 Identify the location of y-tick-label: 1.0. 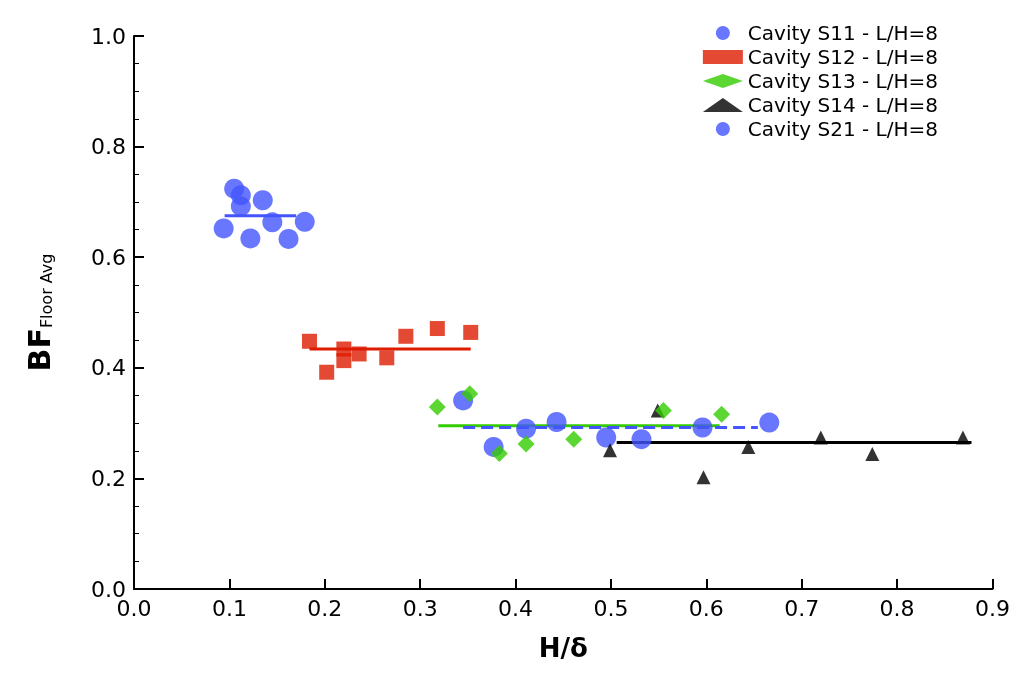
(108, 36).